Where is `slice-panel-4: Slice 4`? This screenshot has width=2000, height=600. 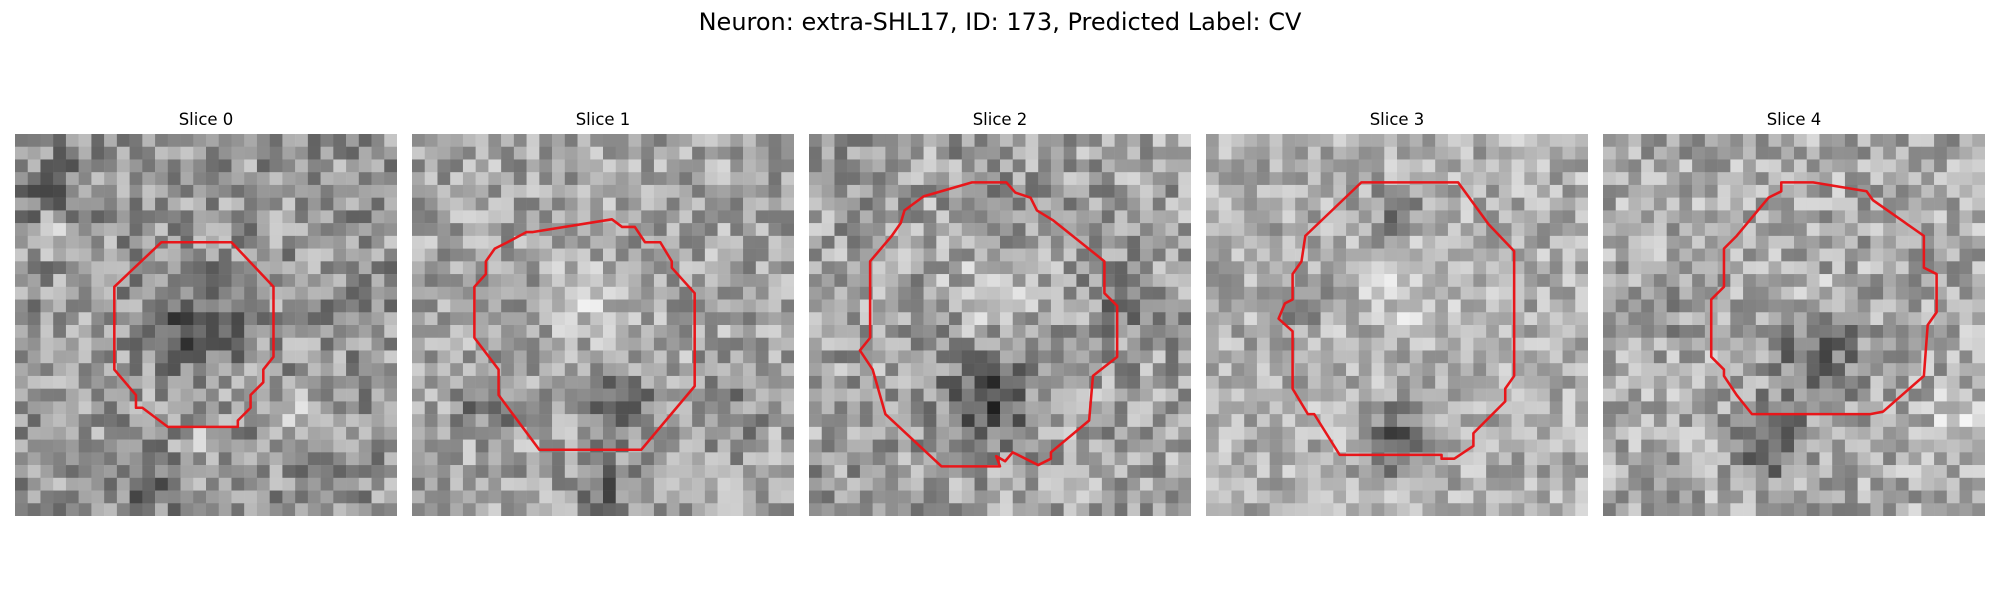 slice-panel-4: Slice 4 is located at coordinates (1794, 313).